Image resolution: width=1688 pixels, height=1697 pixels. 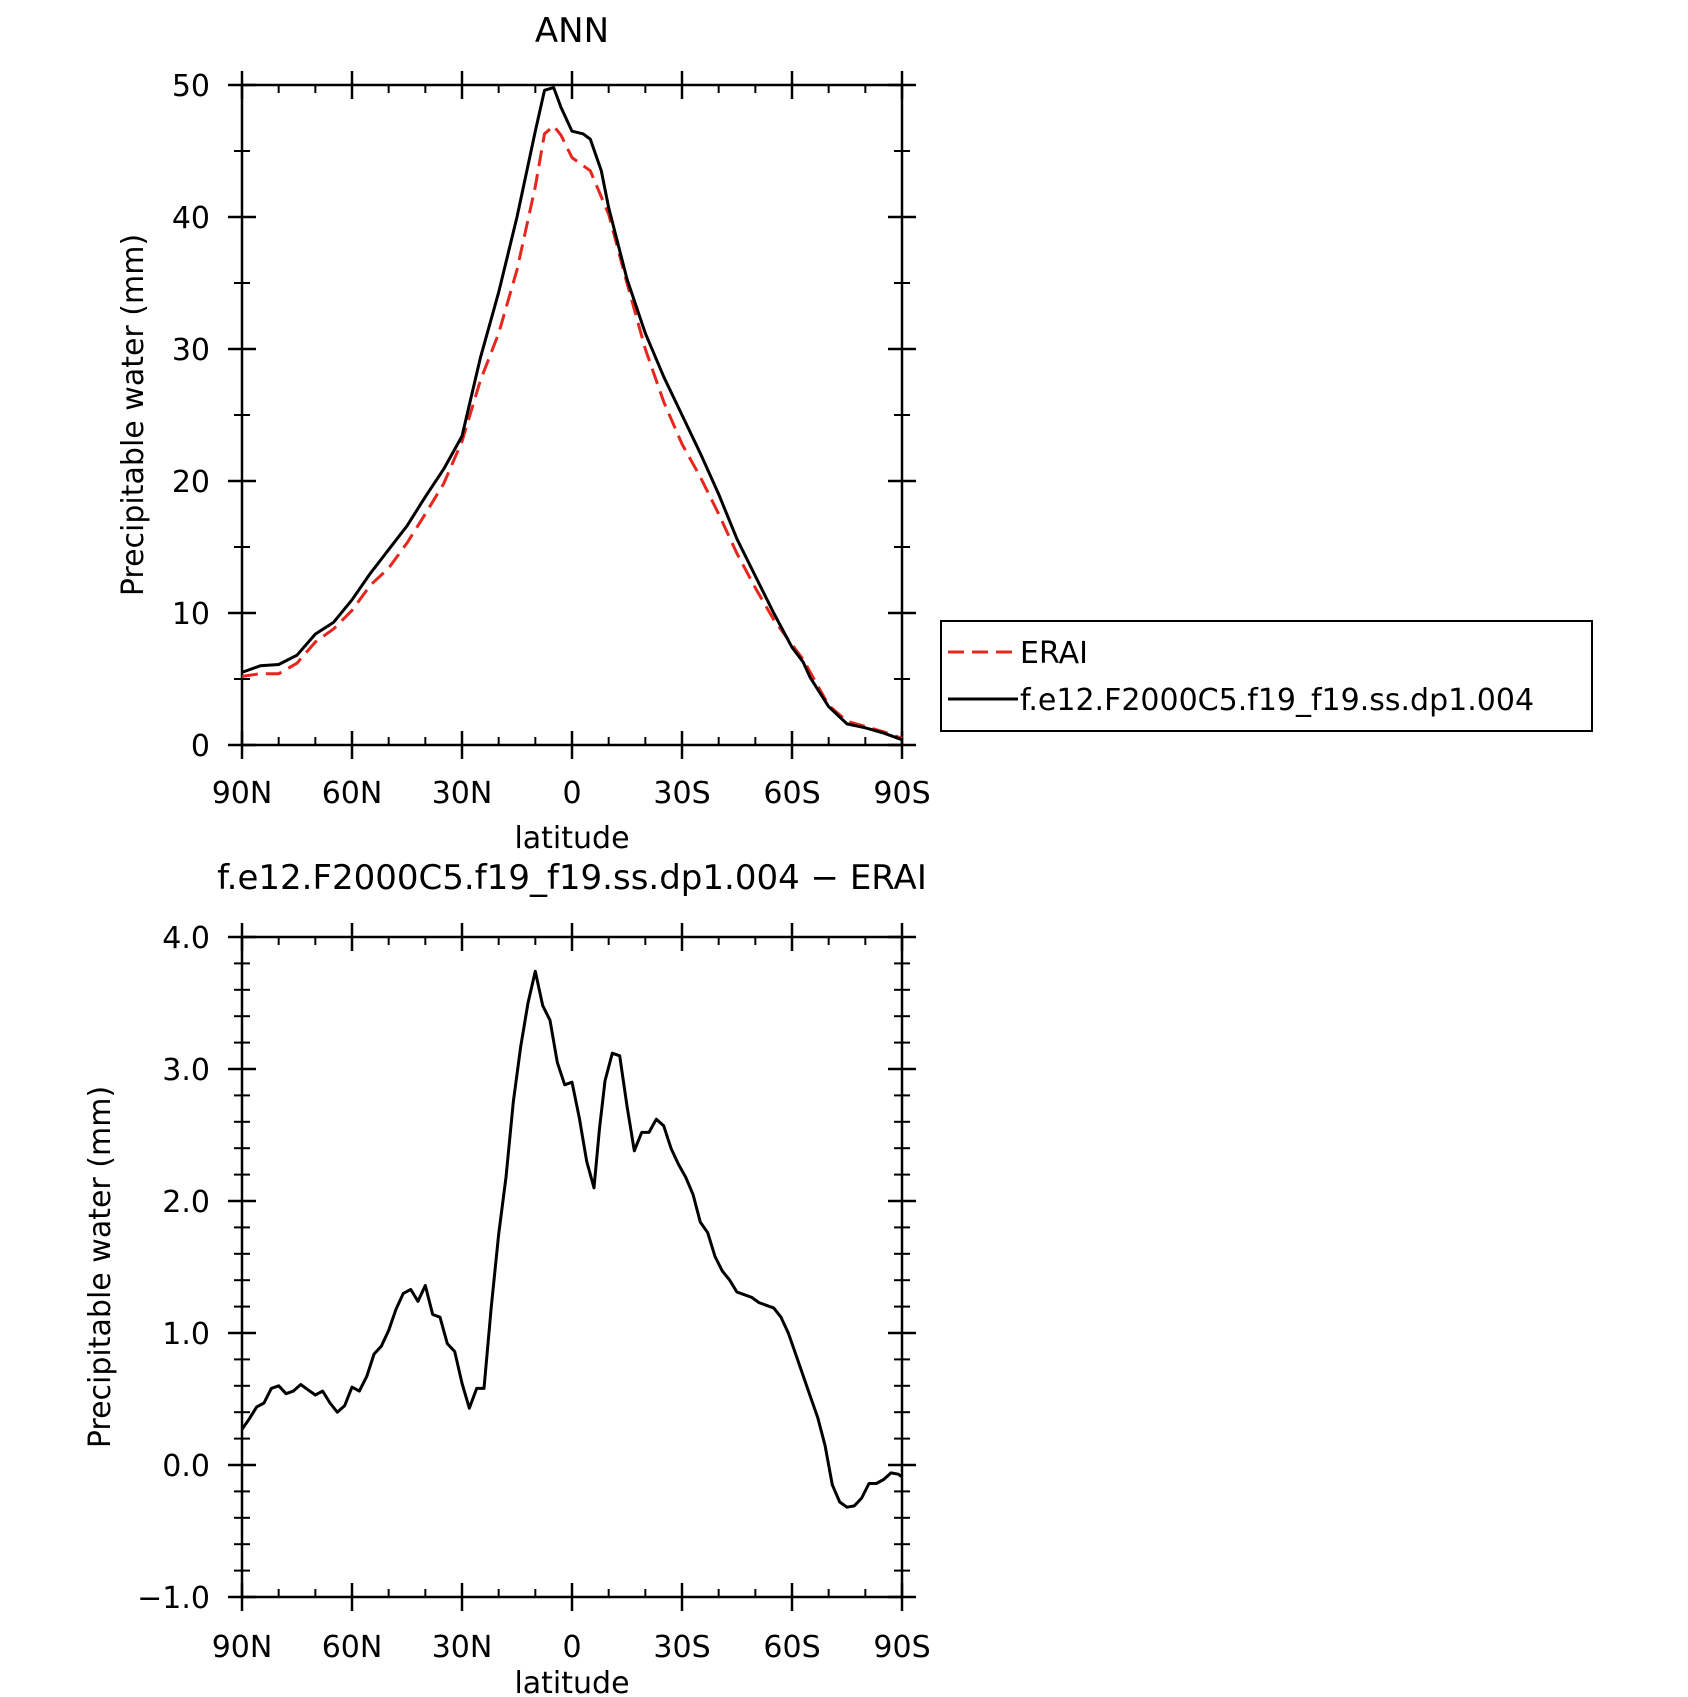 I want to click on y-tick-label: 20, so click(x=191, y=482).